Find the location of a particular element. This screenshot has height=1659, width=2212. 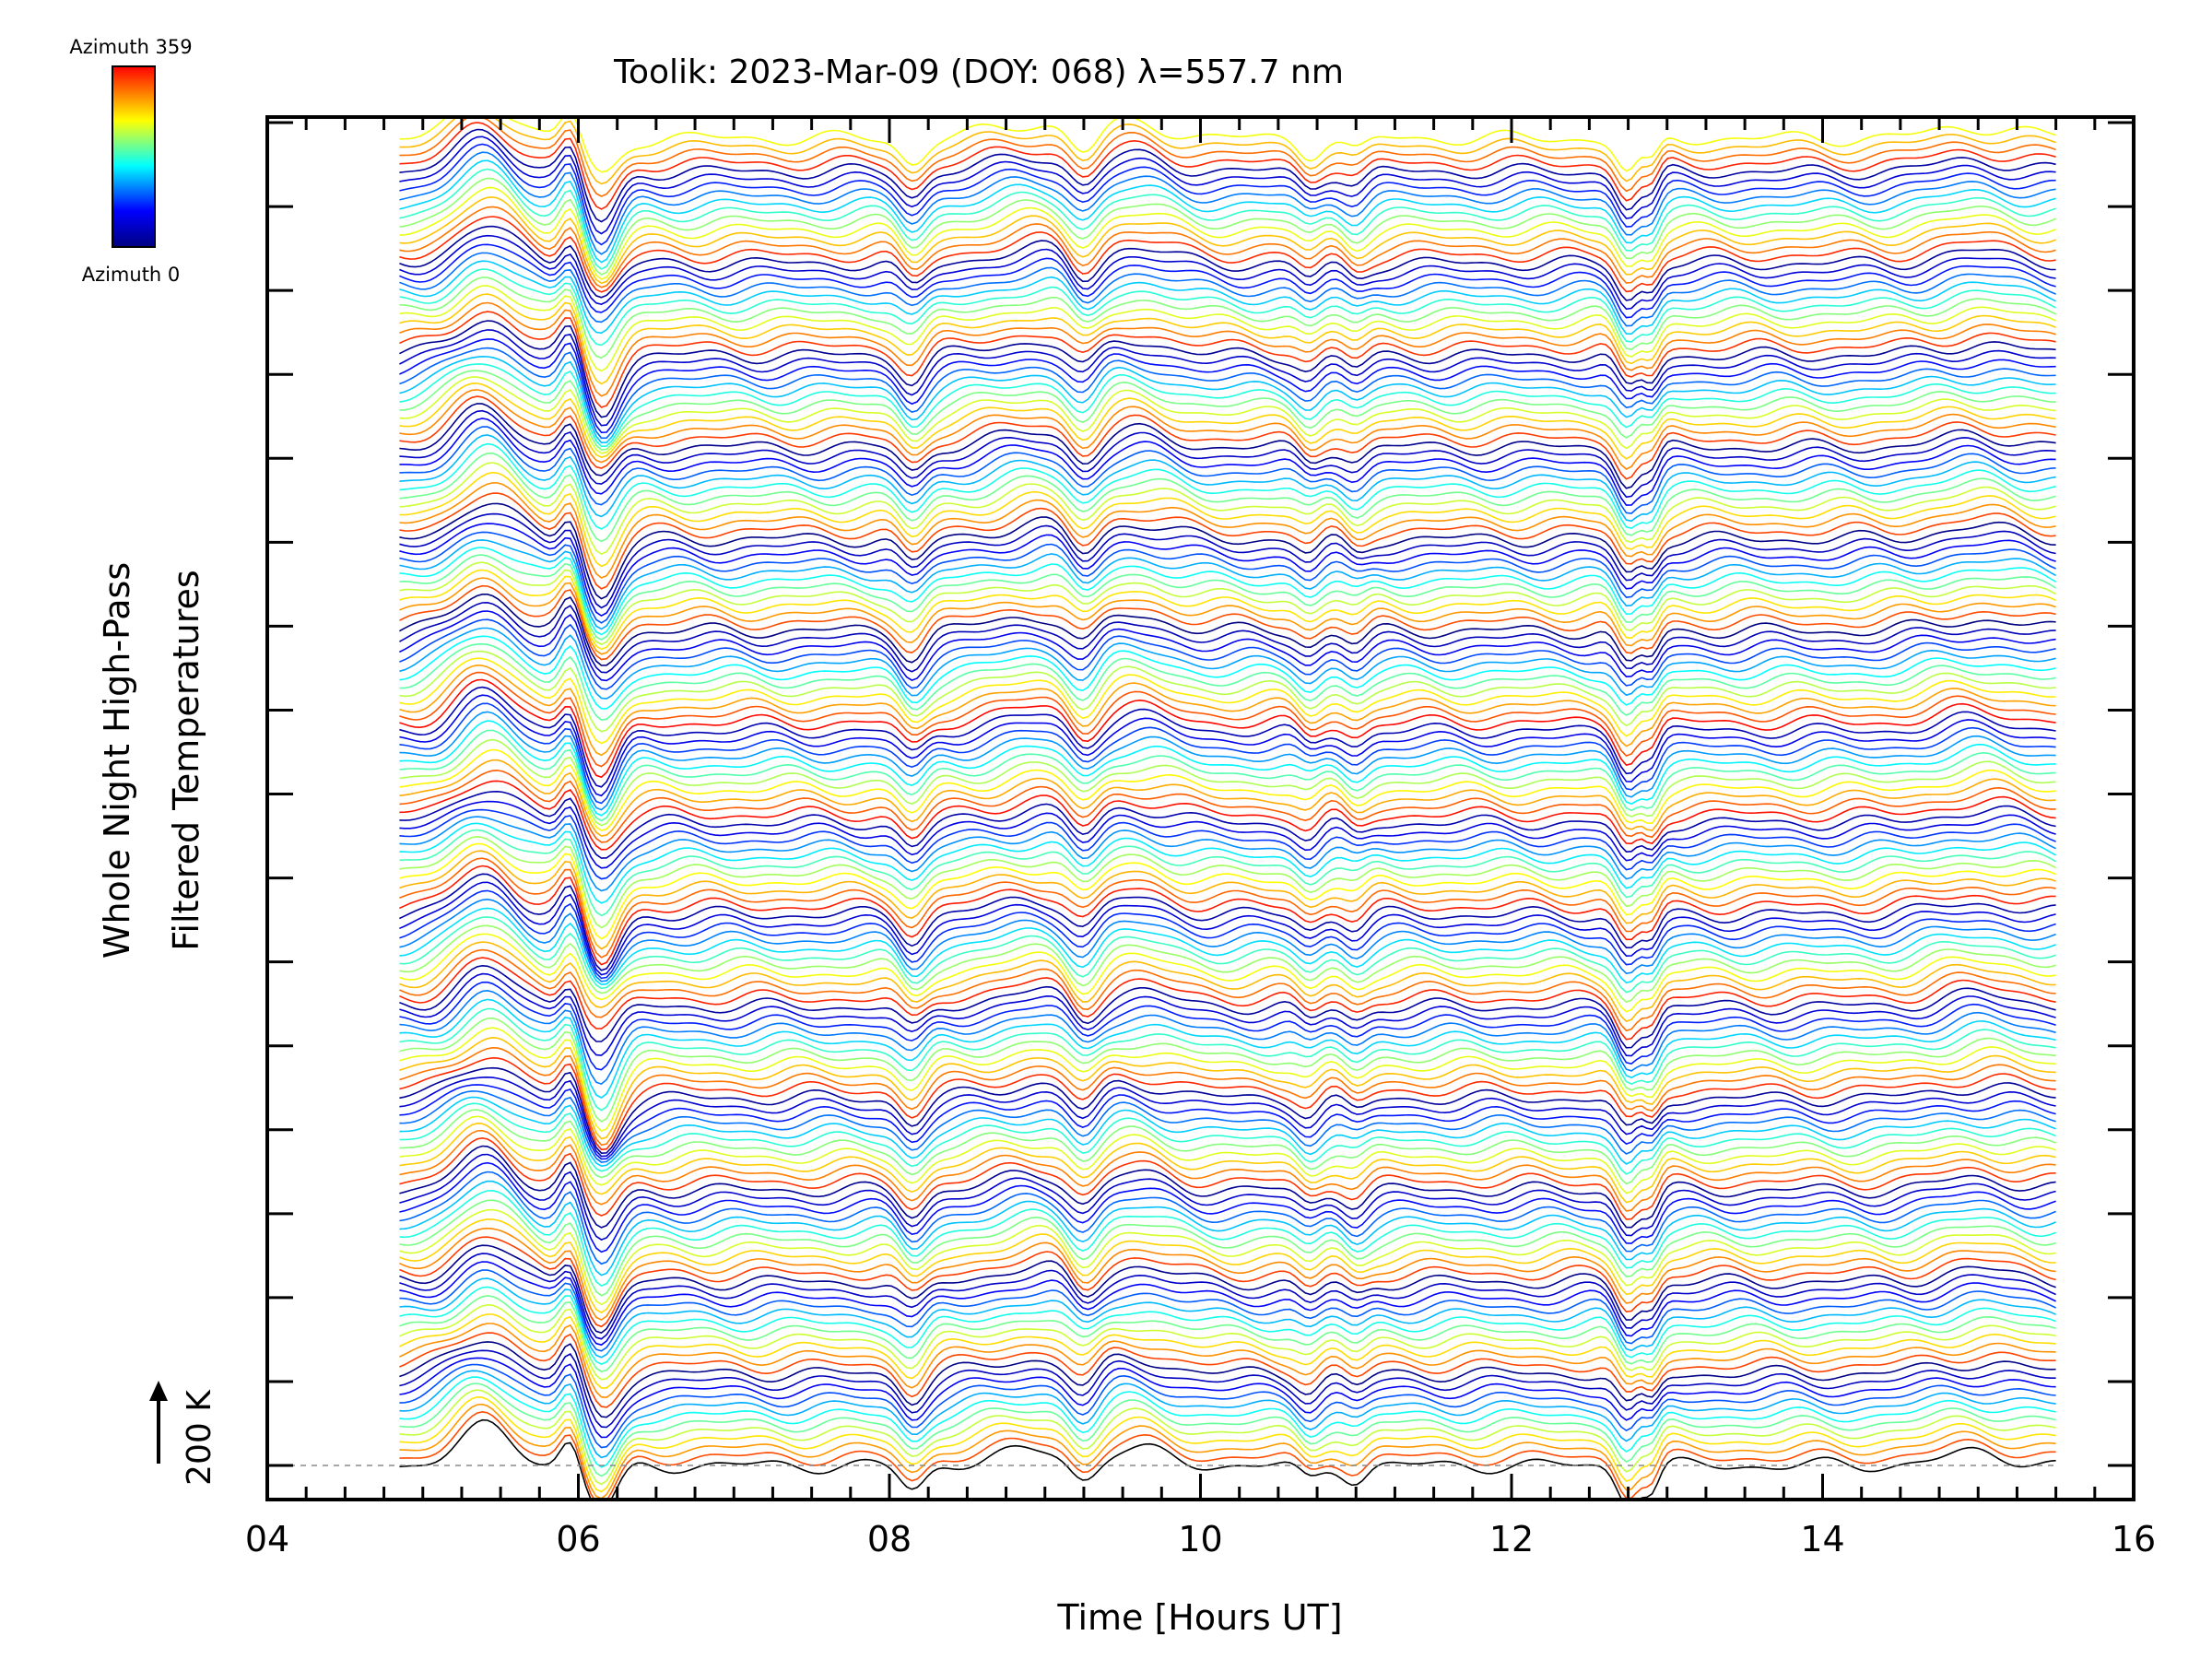

scale-bar: 200 K is located at coordinates (183, 1433).